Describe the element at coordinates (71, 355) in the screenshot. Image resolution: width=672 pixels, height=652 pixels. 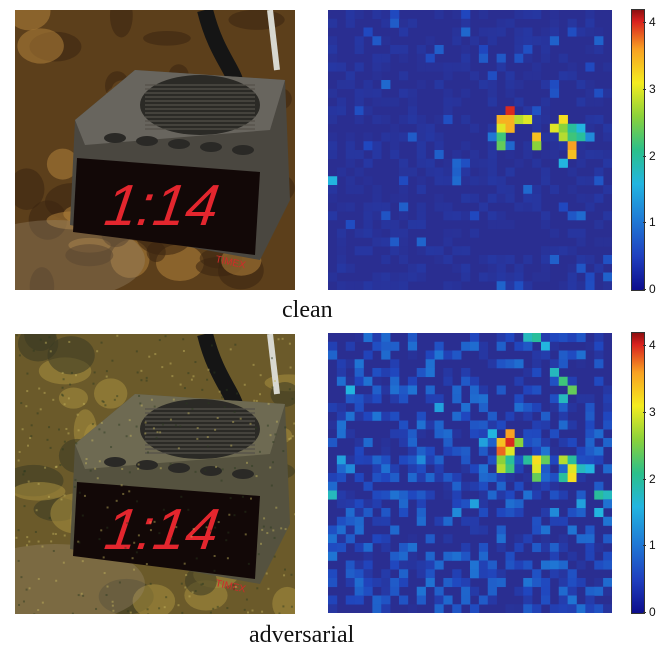
I see `tablecloth-pattern` at that location.